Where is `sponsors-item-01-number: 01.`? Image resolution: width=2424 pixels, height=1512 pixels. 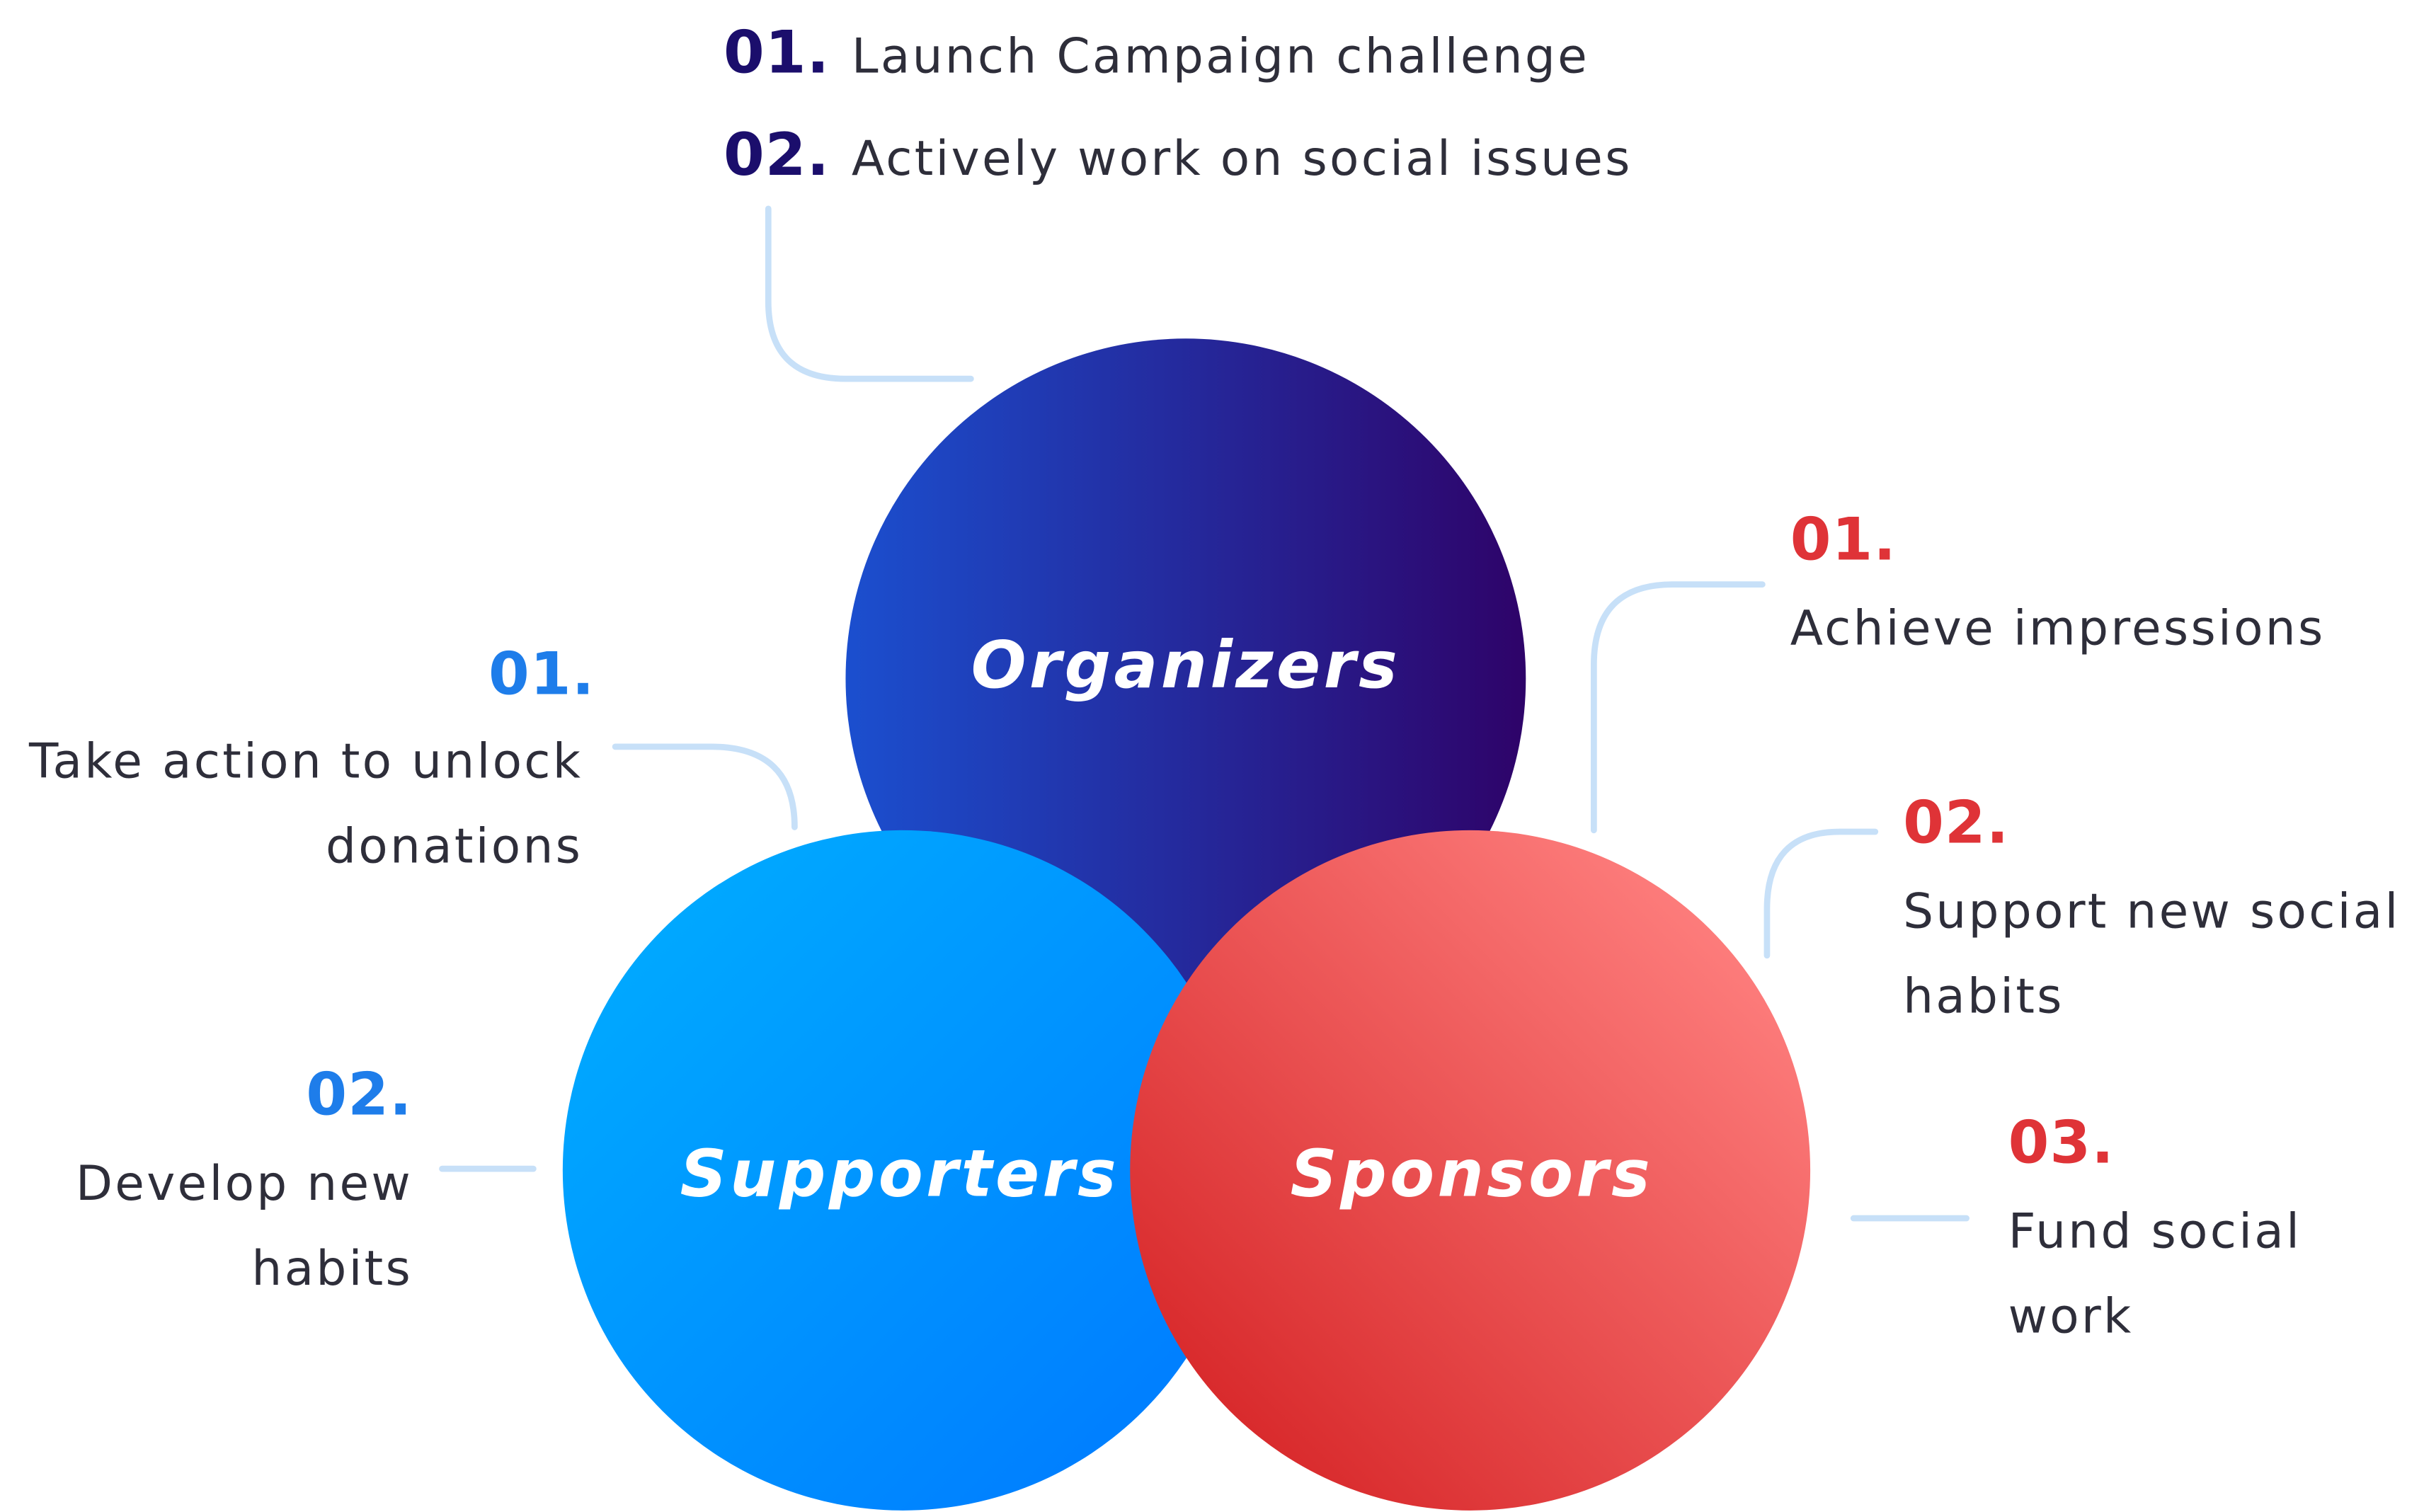
sponsors-item-01-number: 01. is located at coordinates (1843, 539).